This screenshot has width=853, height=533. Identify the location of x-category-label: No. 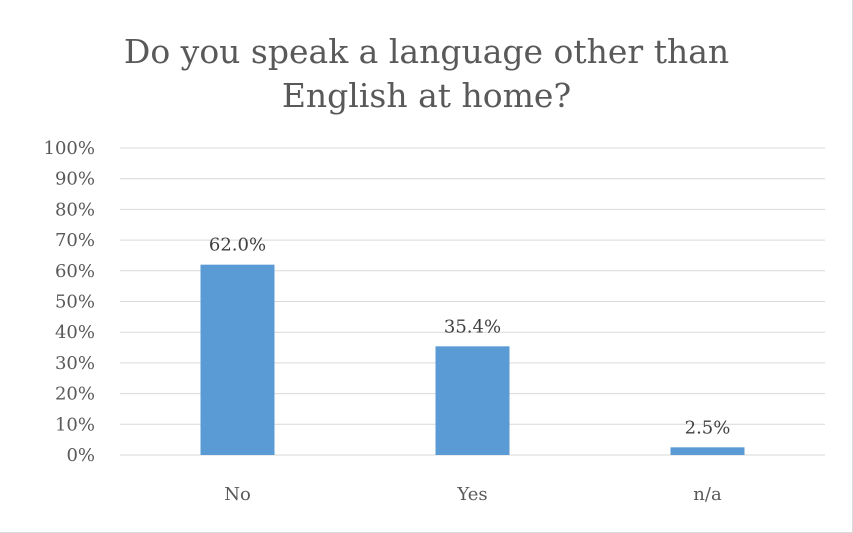
(237, 494).